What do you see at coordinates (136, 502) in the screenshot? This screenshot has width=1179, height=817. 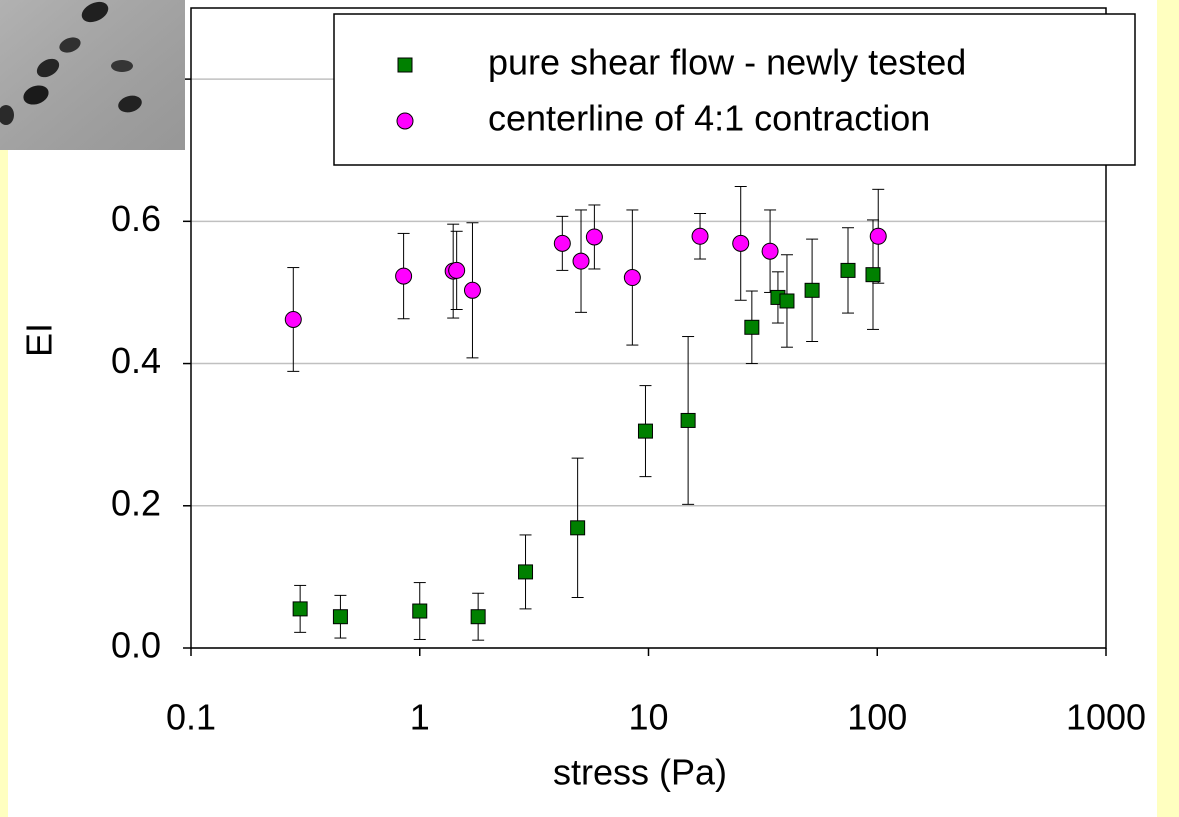 I see `y-tick-label: 0.2` at bounding box center [136, 502].